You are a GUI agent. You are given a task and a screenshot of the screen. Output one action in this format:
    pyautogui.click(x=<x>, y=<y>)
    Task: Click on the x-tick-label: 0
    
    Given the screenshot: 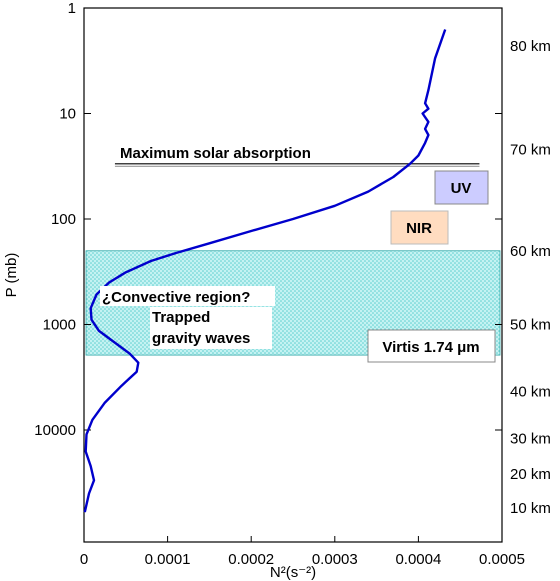 What is the action you would take?
    pyautogui.click(x=84, y=559)
    